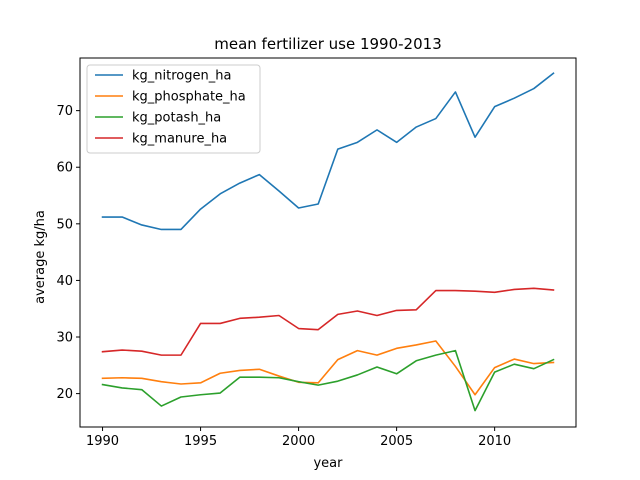 Image resolution: width=640 pixels, height=480 pixels. What do you see at coordinates (189, 97) in the screenshot?
I see `legend-label-kg_phosphate_ha: kg_phosphate_ha` at bounding box center [189, 97].